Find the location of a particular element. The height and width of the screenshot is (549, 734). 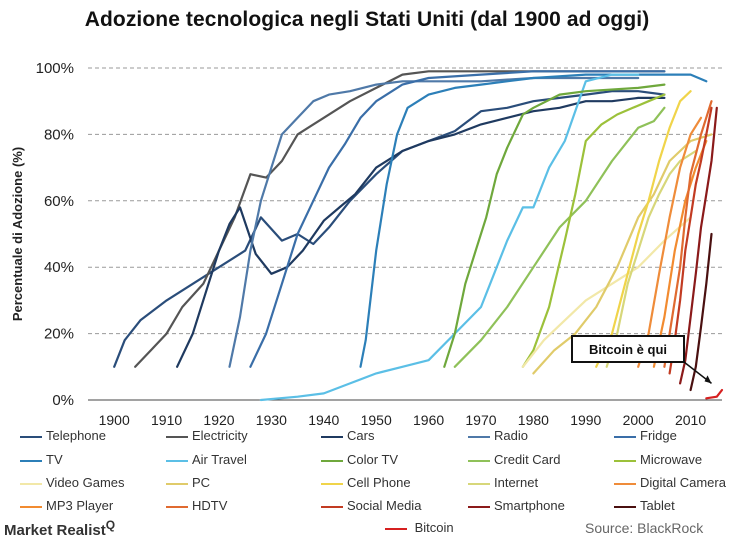

legend-item-smartphone: Smartphone is located at coordinates (516, 505).